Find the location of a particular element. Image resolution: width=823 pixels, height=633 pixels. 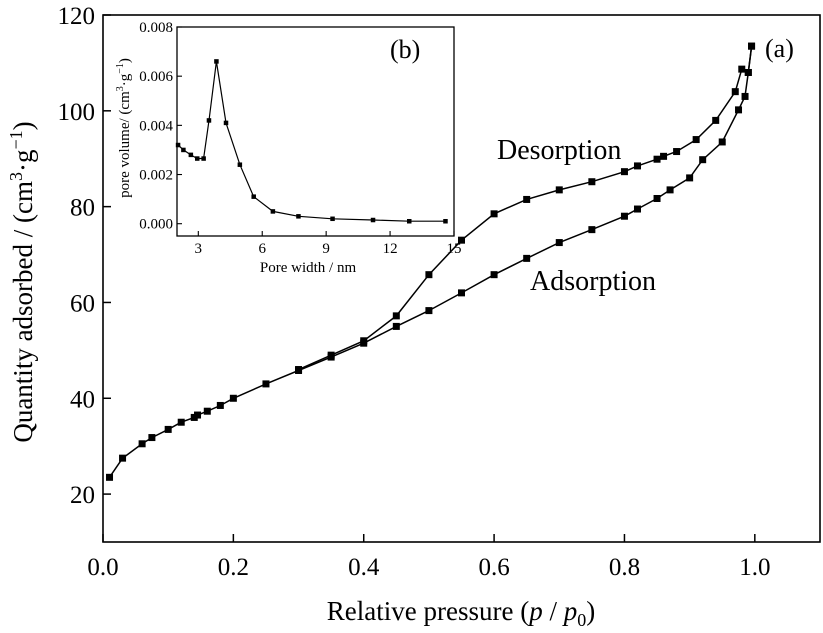

inset-plot-frame is located at coordinates (315, 131).